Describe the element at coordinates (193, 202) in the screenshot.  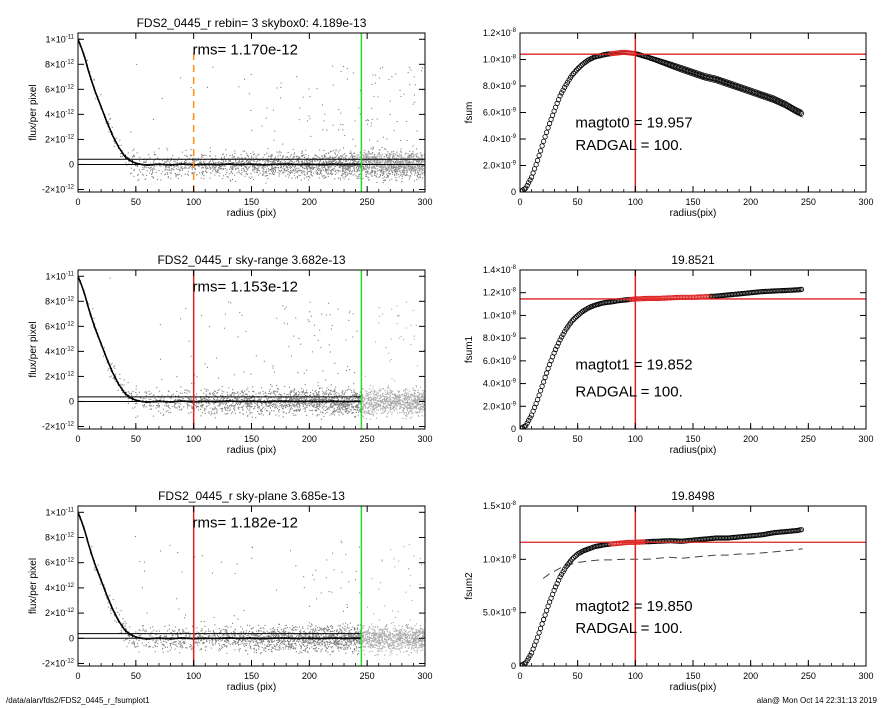
I see `x-tick-label: 100` at that location.